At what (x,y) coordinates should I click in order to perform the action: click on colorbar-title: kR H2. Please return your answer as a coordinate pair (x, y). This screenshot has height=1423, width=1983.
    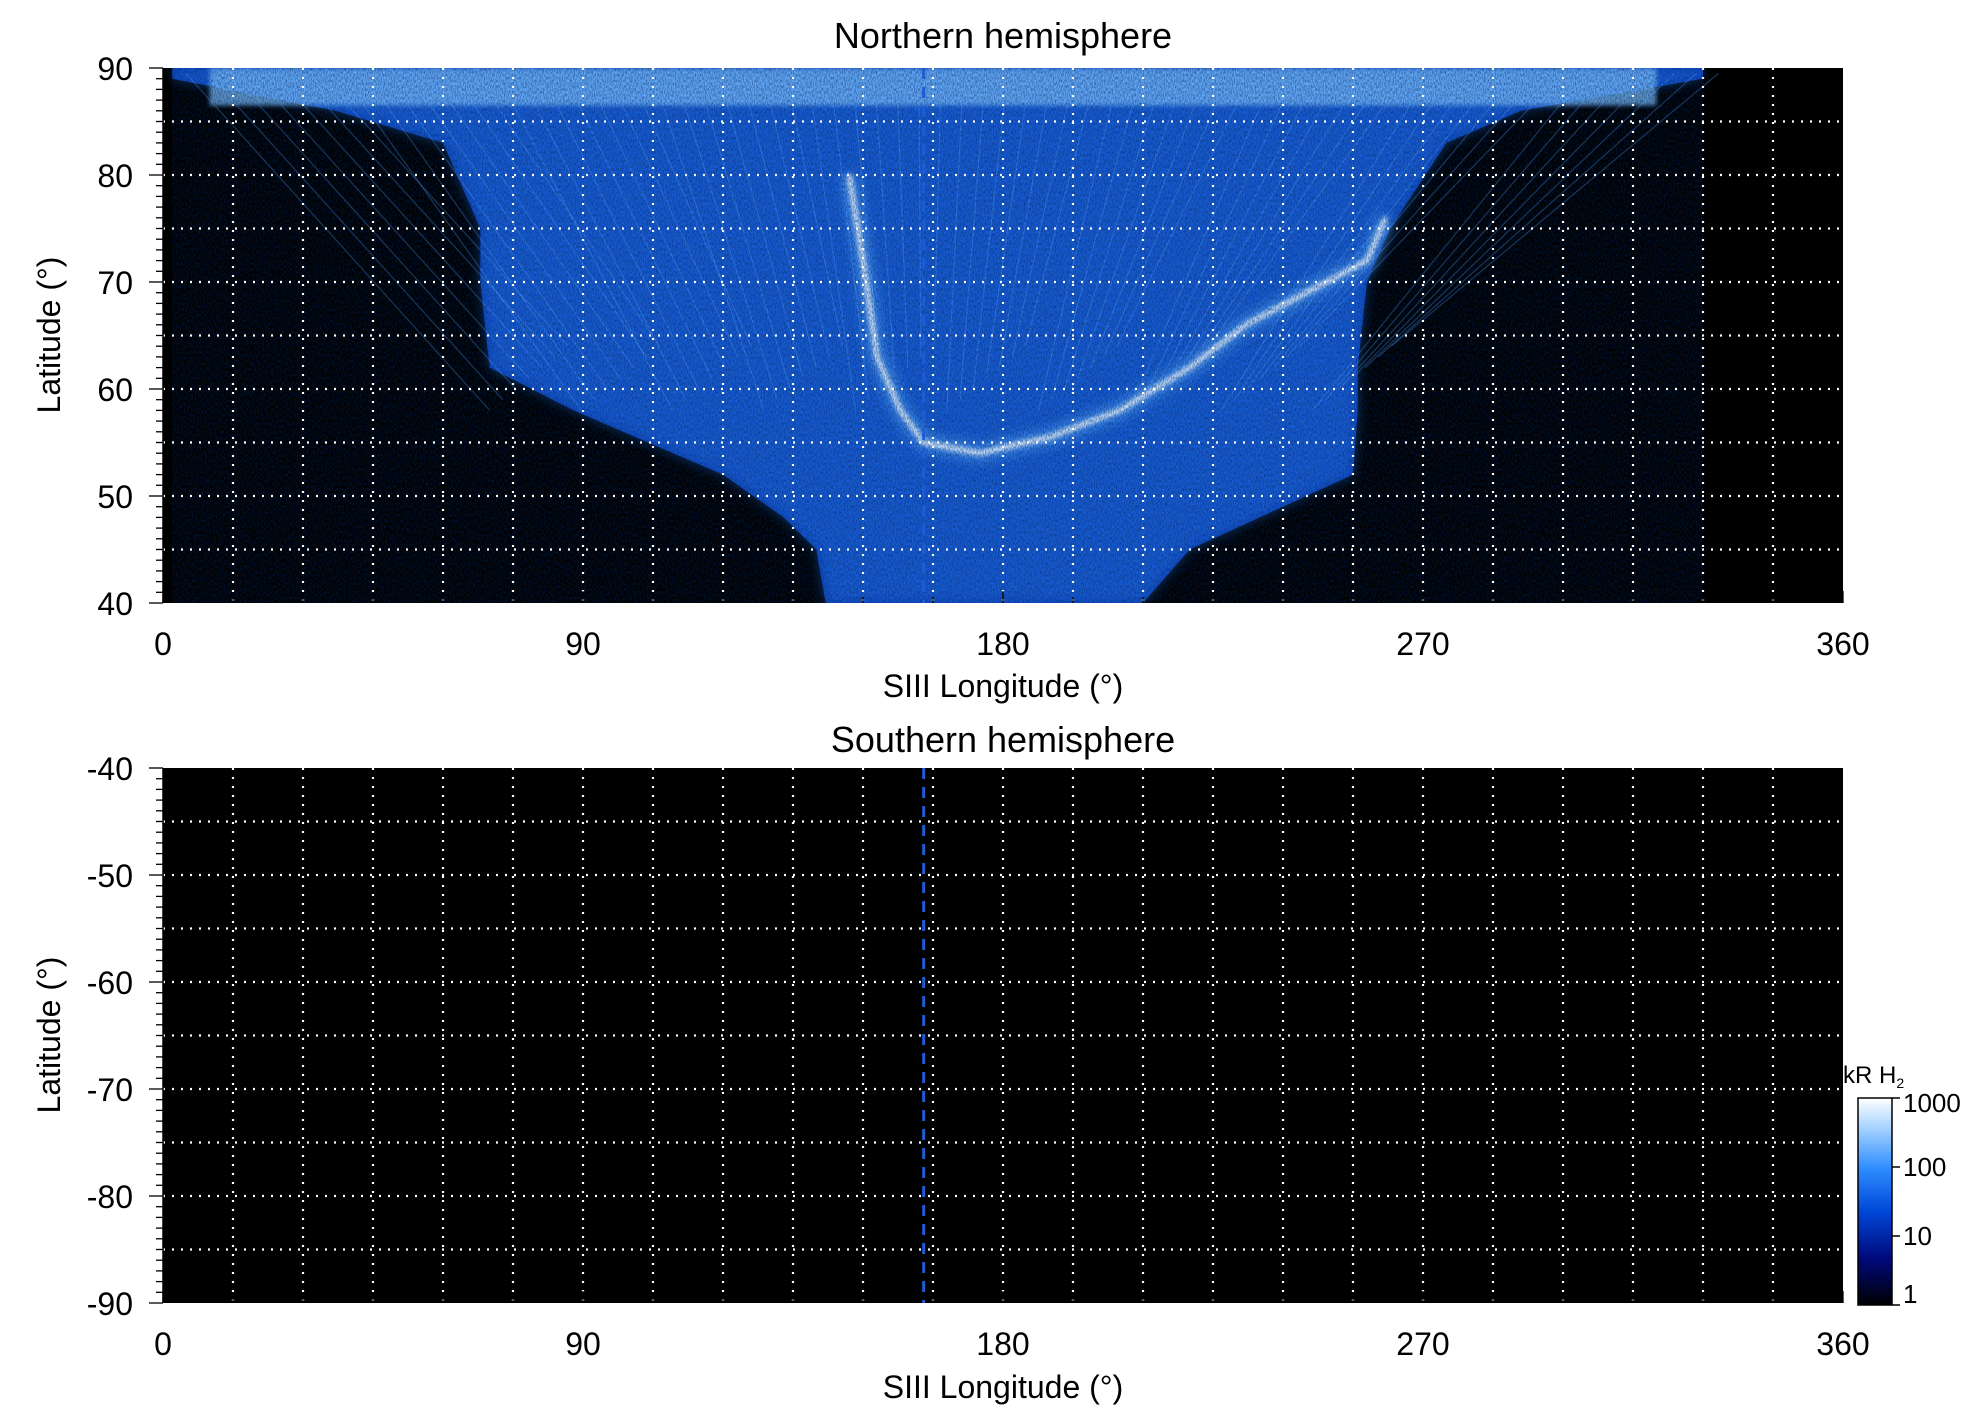
    Looking at the image, I should click on (1873, 1076).